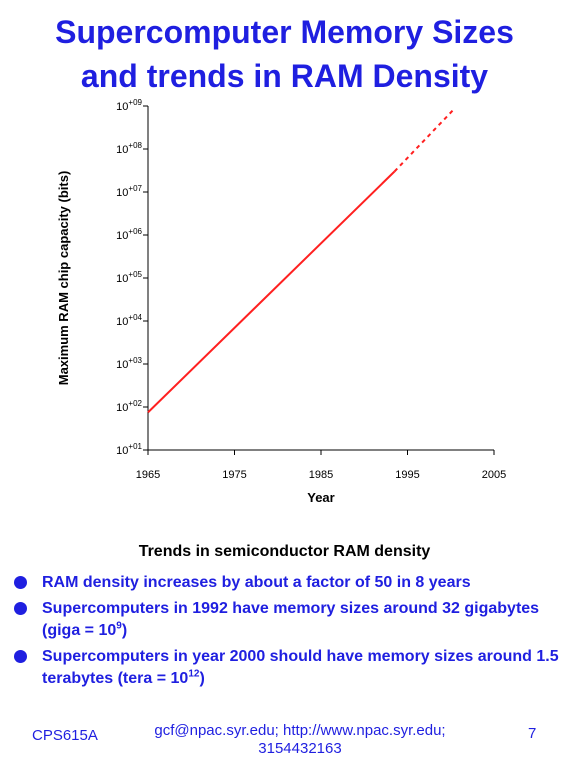 The height and width of the screenshot is (759, 569). Describe the element at coordinates (321, 465) in the screenshot. I see `x-axis-ticks: 1965 1975 1985 1995 2005` at that location.